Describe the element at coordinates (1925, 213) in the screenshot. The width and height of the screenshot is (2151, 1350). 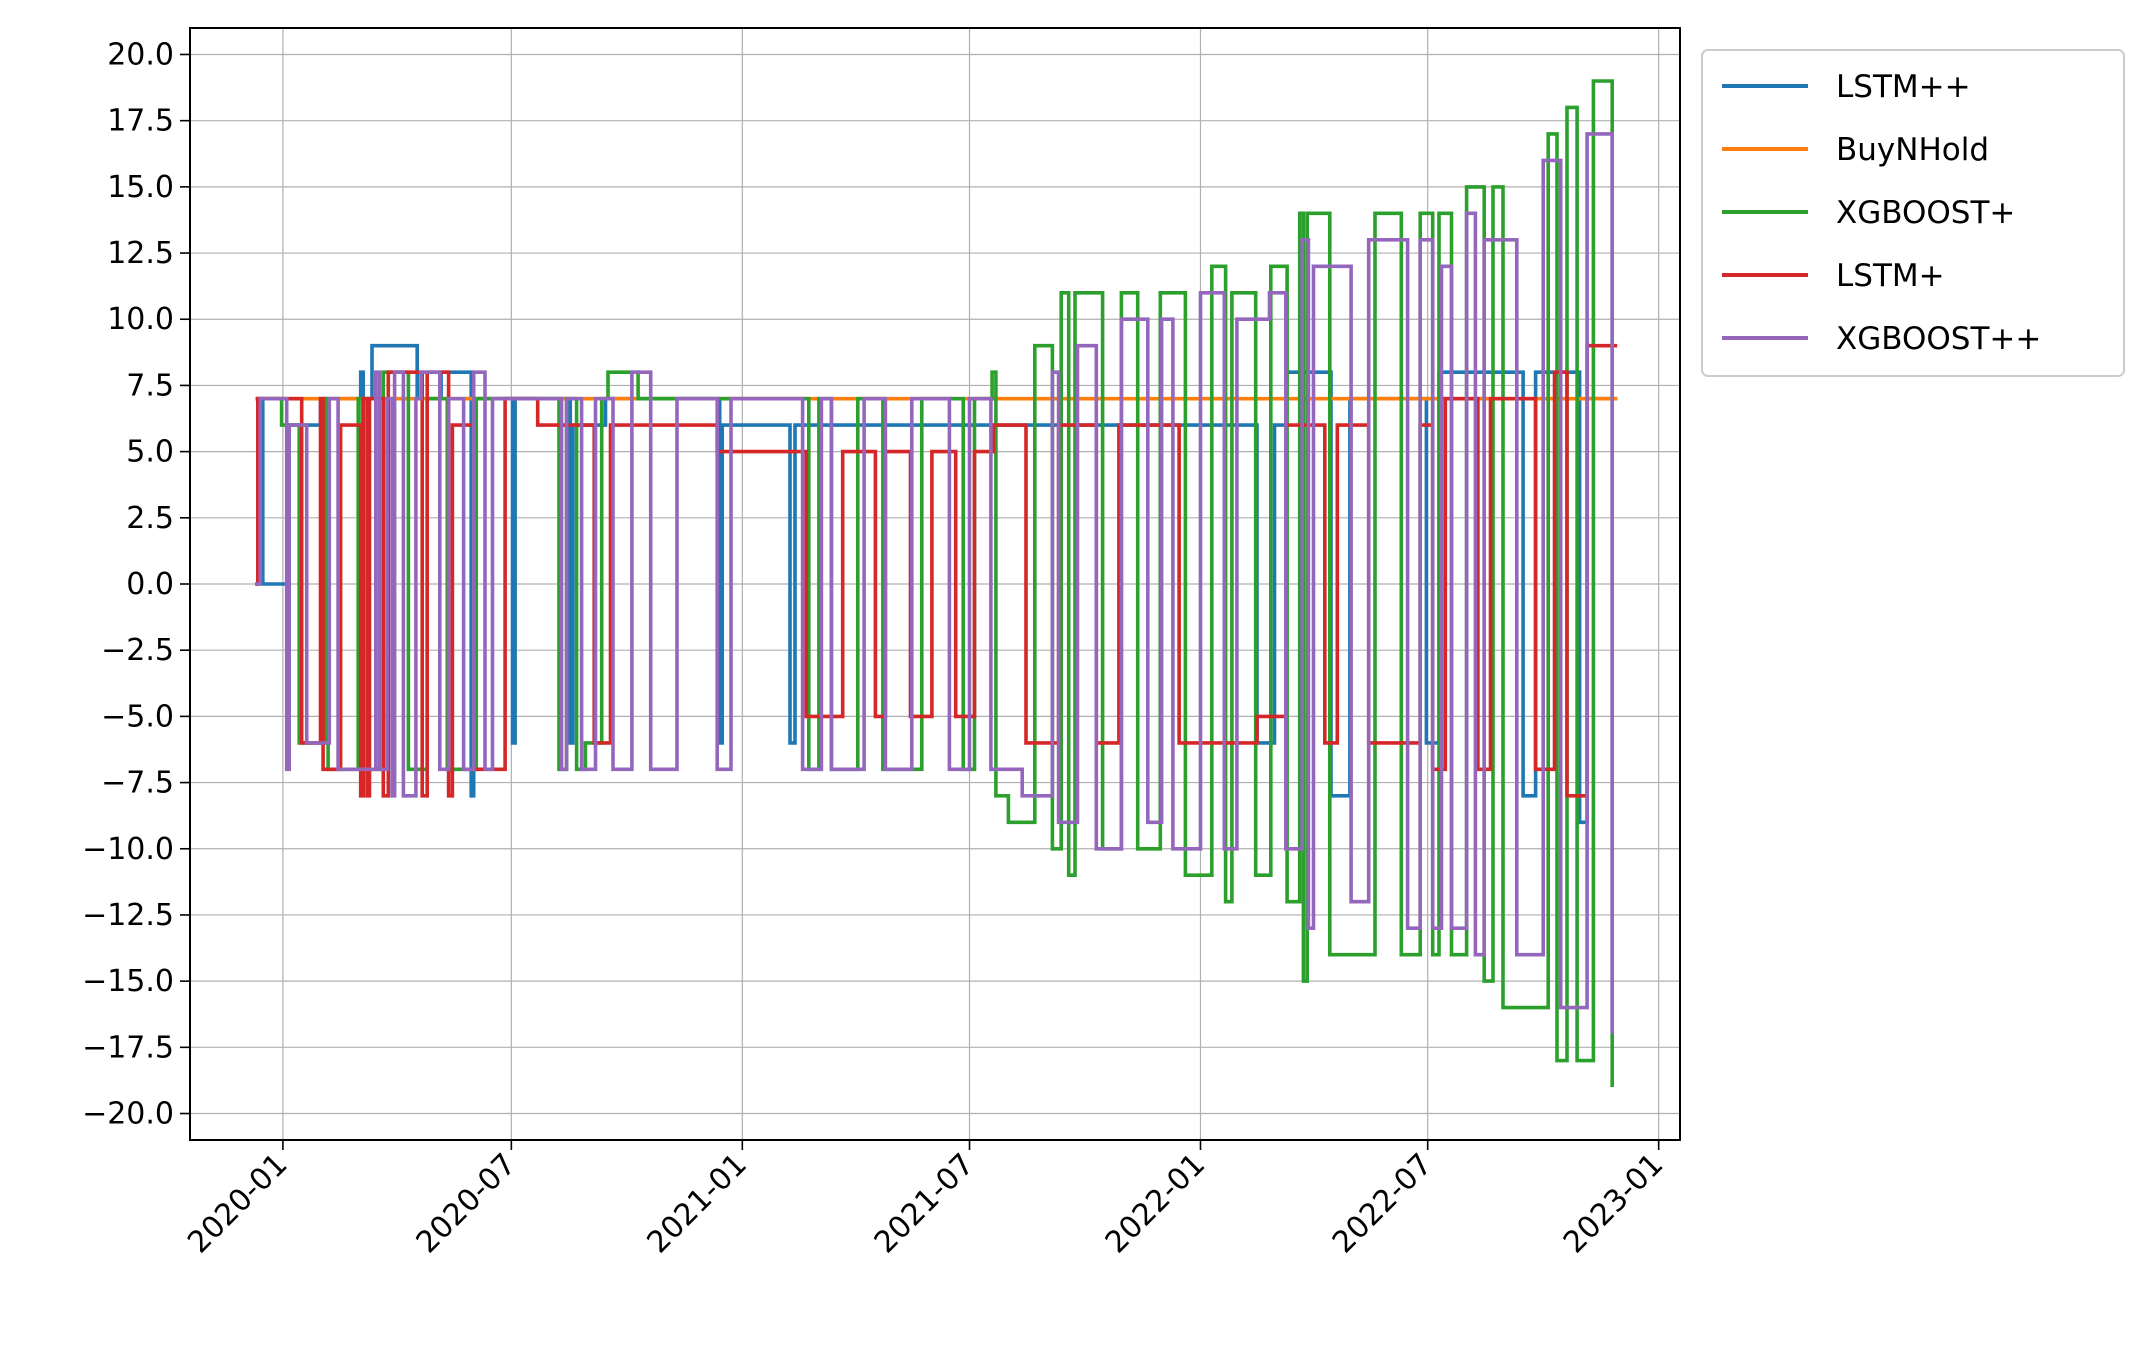
I see `legend-label: XGBOOST+` at that location.